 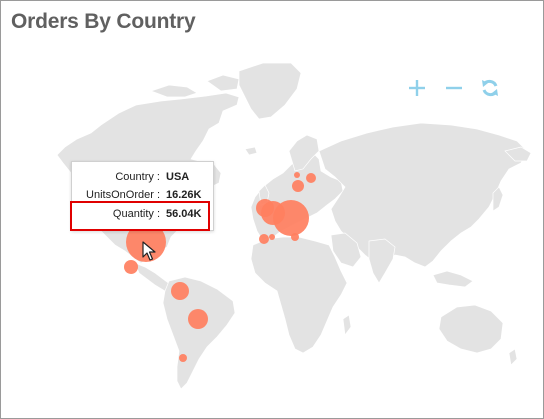 I want to click on tooltip-label: Quantity :, so click(x=136, y=214).